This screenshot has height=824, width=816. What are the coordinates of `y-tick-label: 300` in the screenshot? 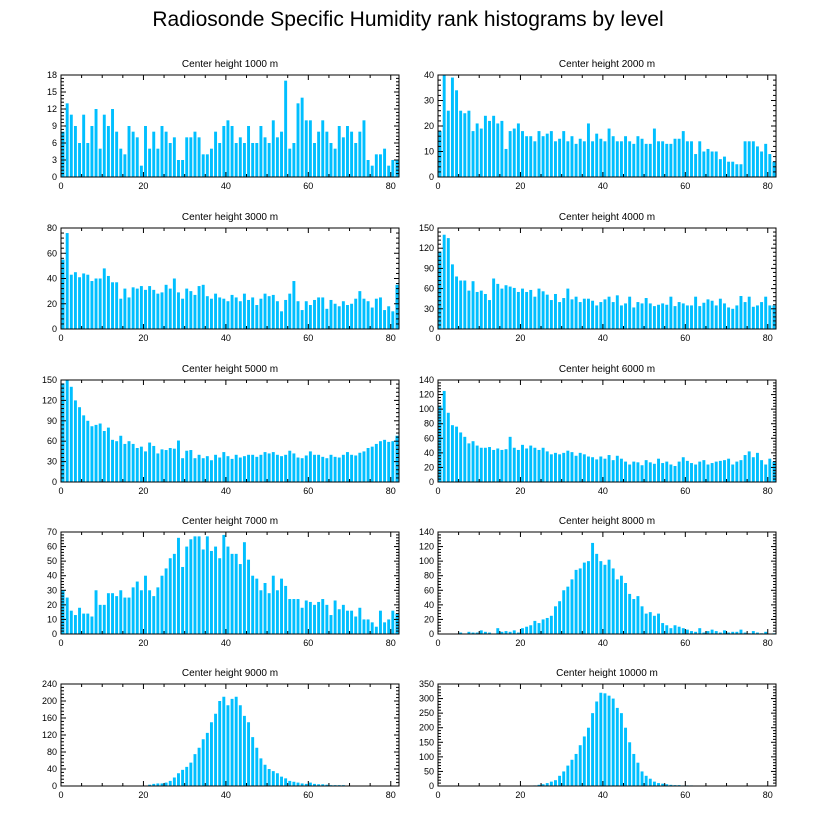 It's located at (426, 699).